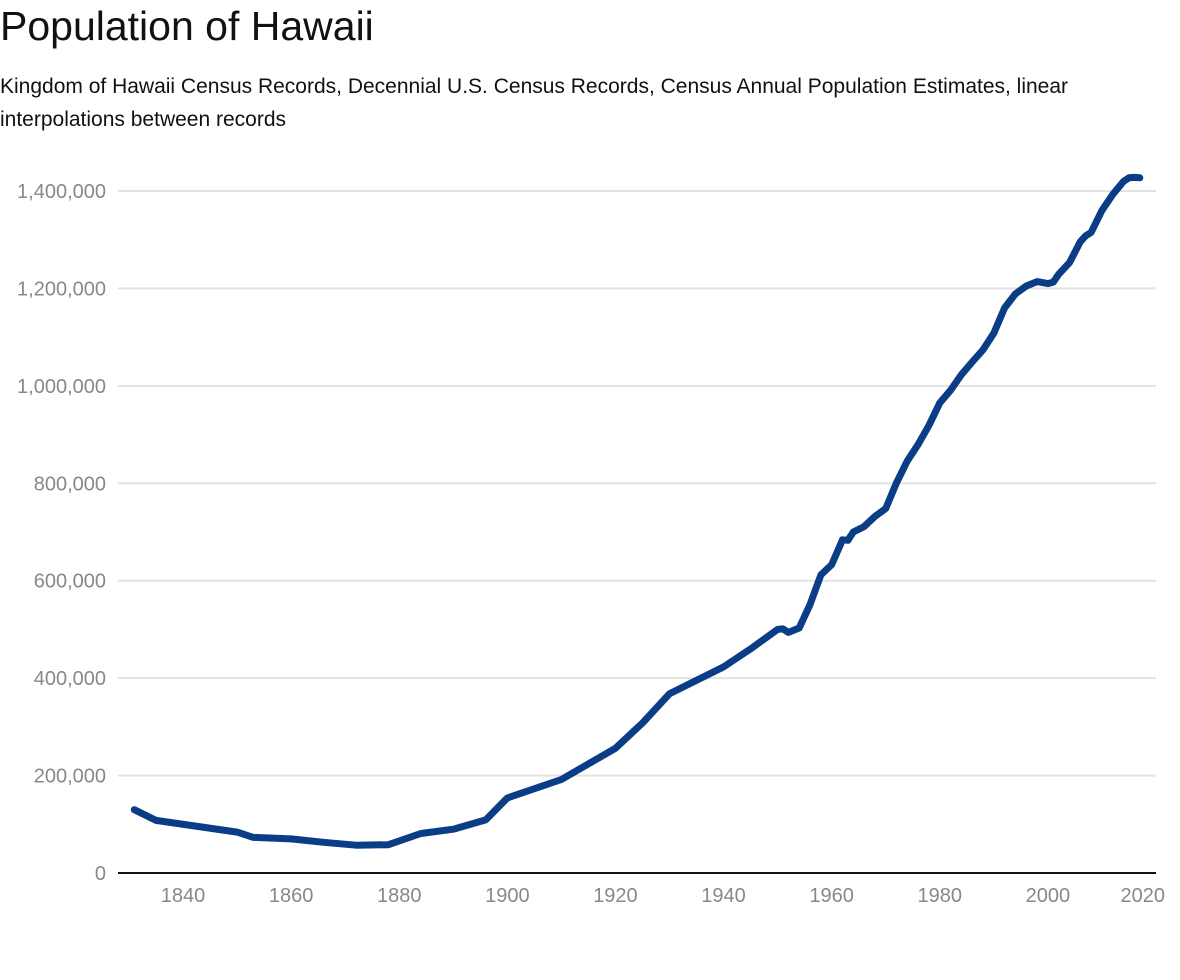  Describe the element at coordinates (61, 192) in the screenshot. I see `y-tick-label: 1,400,000` at that location.